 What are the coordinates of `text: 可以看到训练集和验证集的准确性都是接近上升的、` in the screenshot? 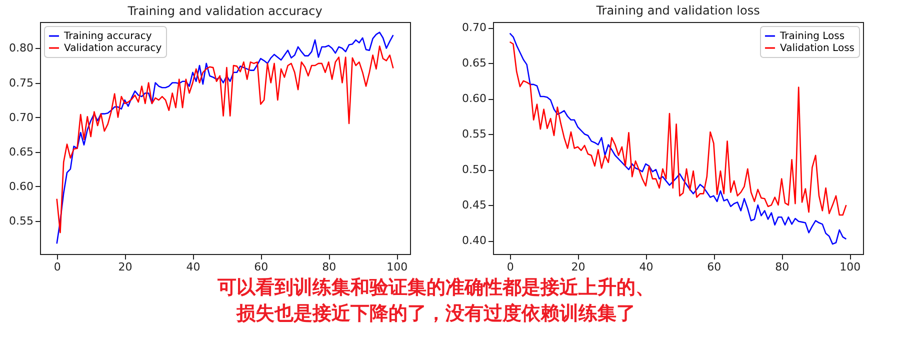 It's located at (435, 287).